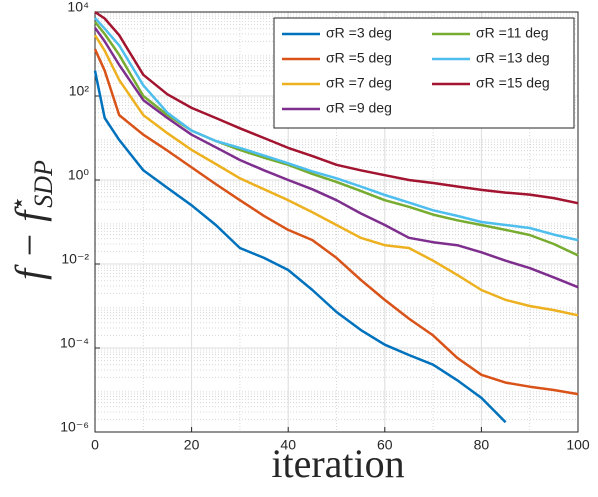 Image resolution: width=598 pixels, height=497 pixels. Describe the element at coordinates (75, 259) in the screenshot. I see `y-tick-label: 10⁻²` at that location.